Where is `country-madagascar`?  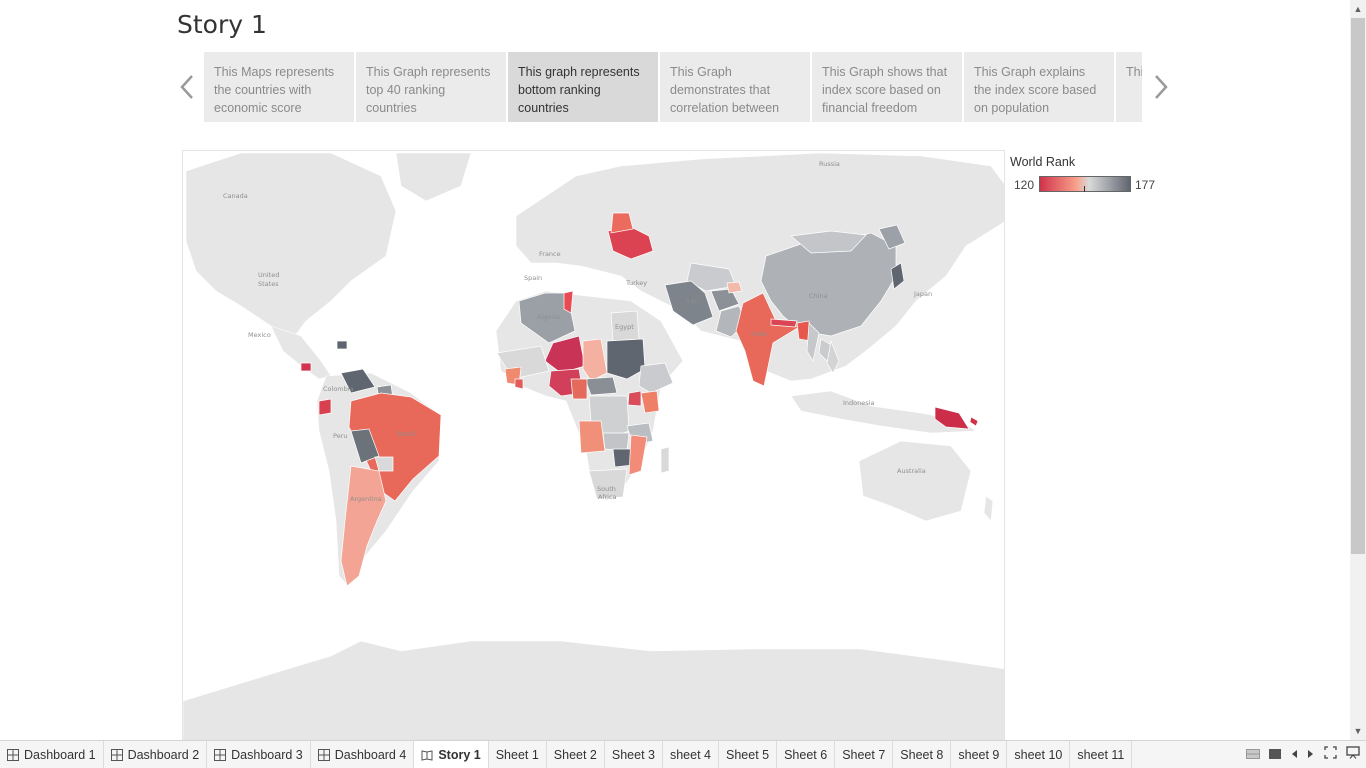 country-madagascar is located at coordinates (665, 460).